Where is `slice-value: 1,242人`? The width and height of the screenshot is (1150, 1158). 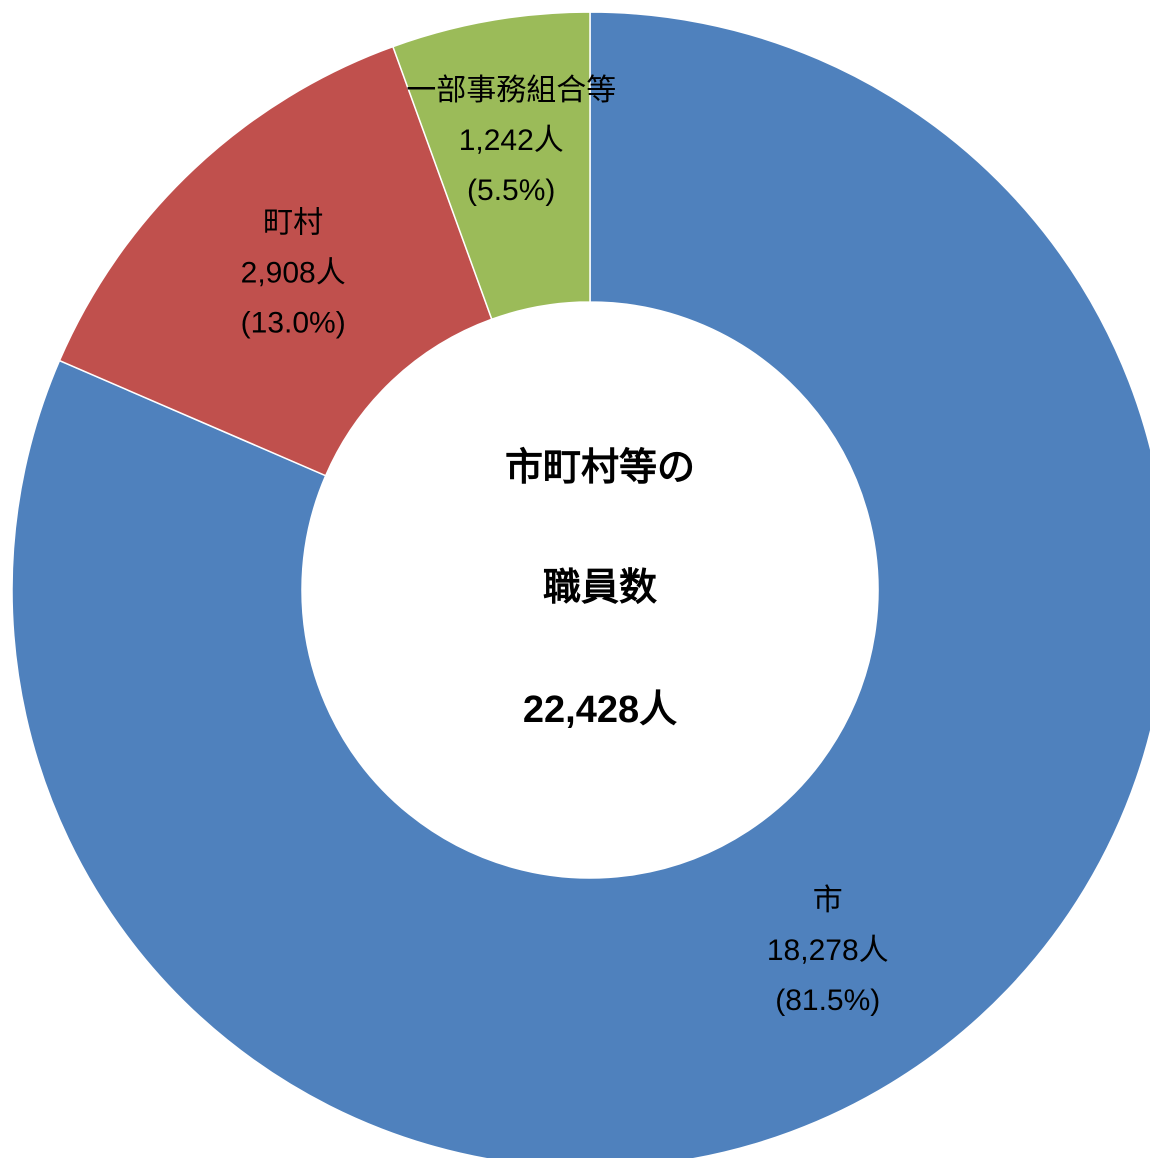
slice-value: 1,242人 is located at coordinates (511, 140).